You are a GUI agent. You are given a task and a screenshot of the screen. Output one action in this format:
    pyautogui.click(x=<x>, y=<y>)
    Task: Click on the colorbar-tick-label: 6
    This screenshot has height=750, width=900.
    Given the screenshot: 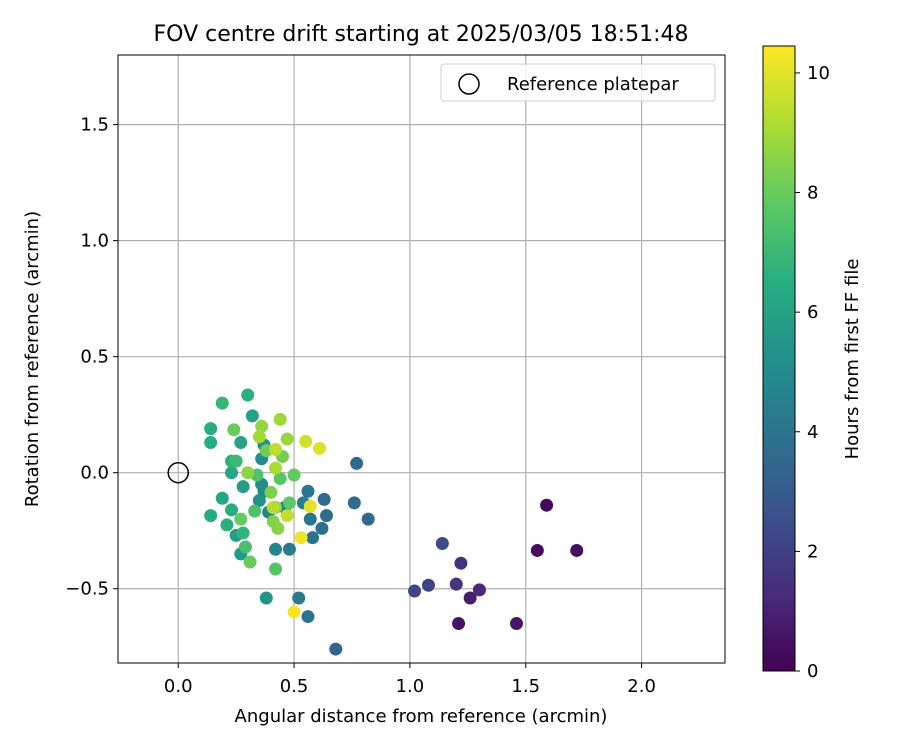 What is the action you would take?
    pyautogui.click(x=812, y=312)
    